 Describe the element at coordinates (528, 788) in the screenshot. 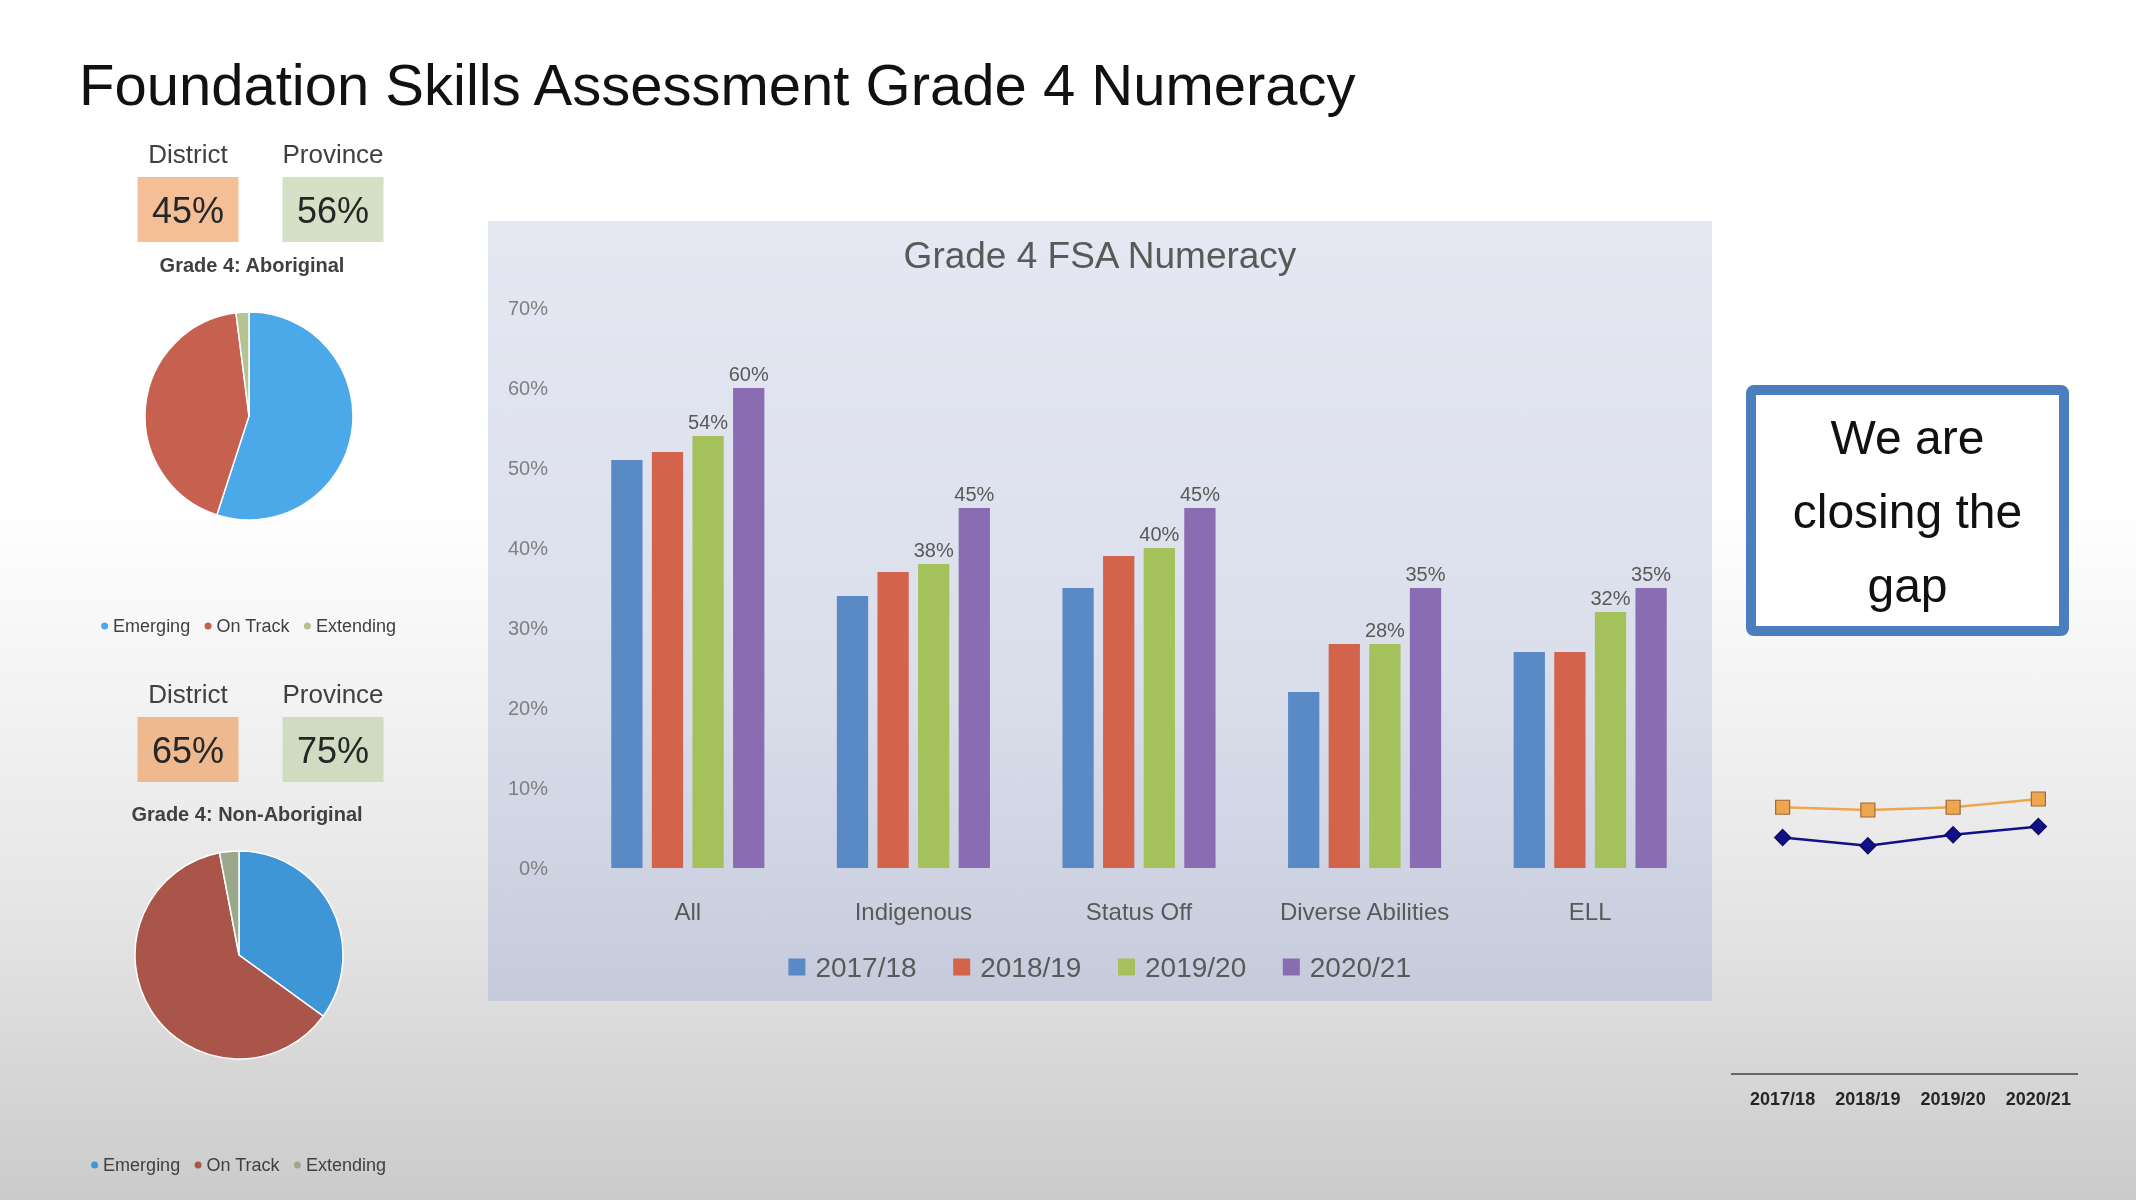

I see `y-tick-label: 10%` at that location.